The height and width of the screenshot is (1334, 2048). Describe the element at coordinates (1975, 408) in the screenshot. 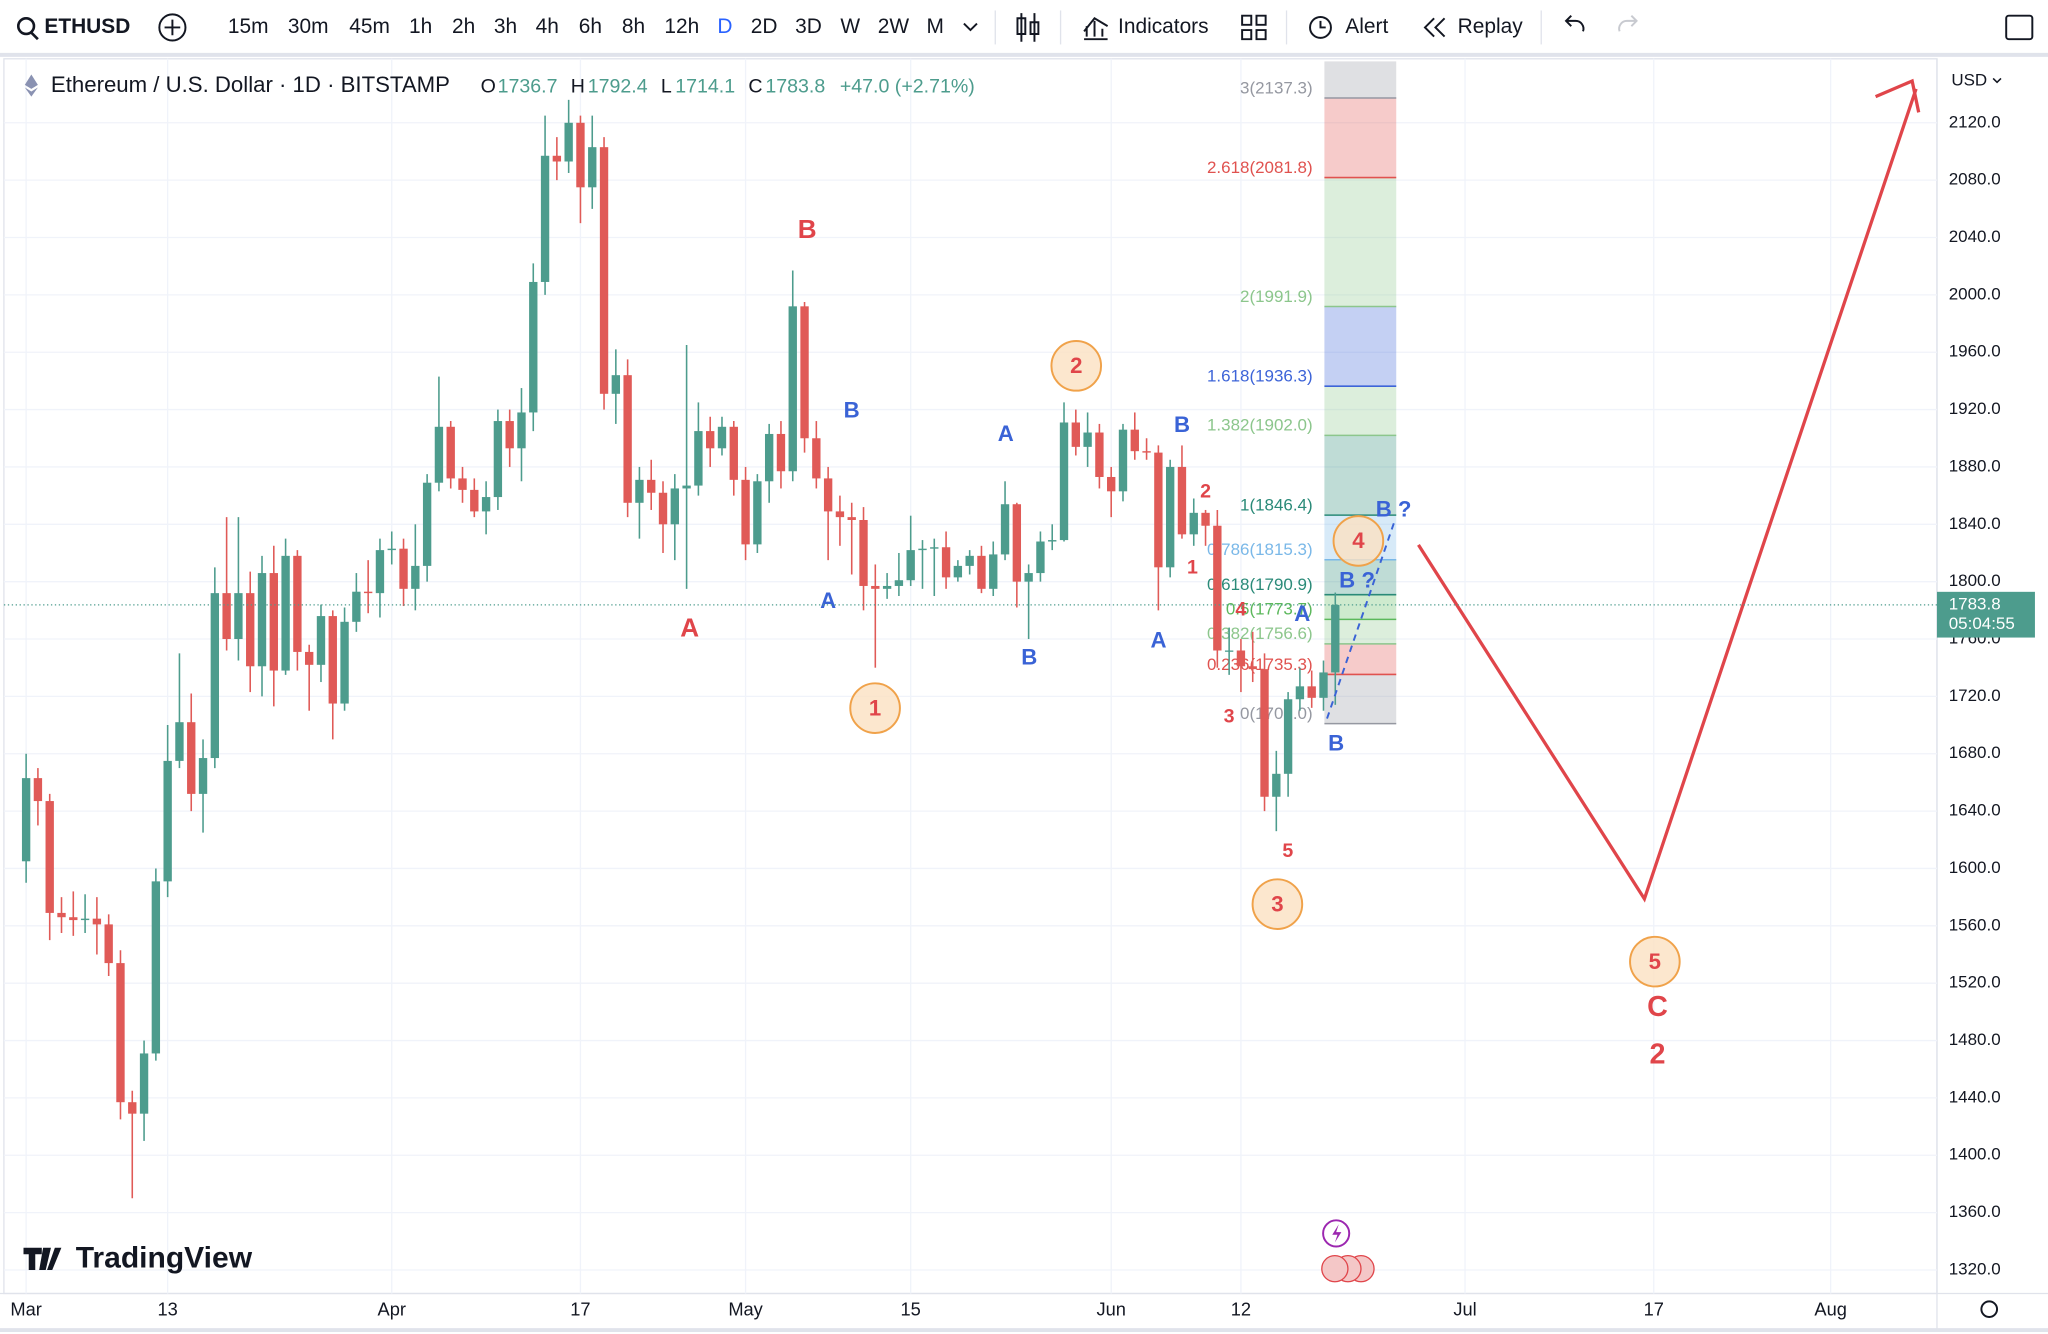

I see `y-tick-label: 1920.0` at that location.